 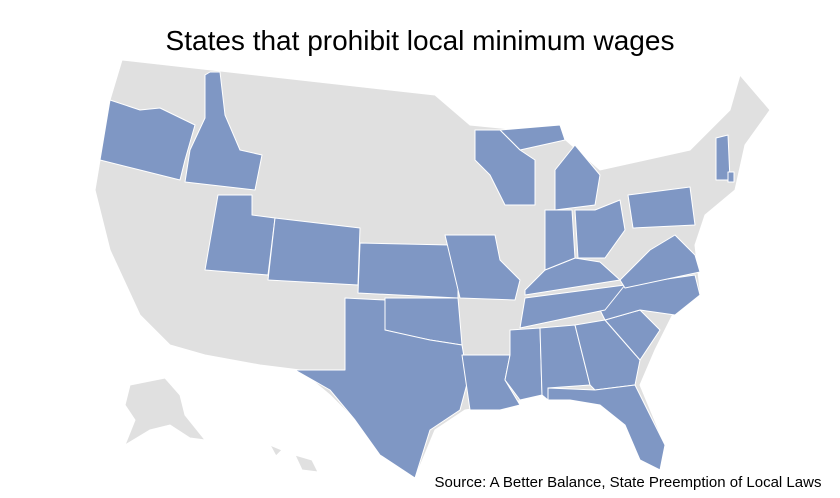 I want to click on alaska, so click(x=165, y=412).